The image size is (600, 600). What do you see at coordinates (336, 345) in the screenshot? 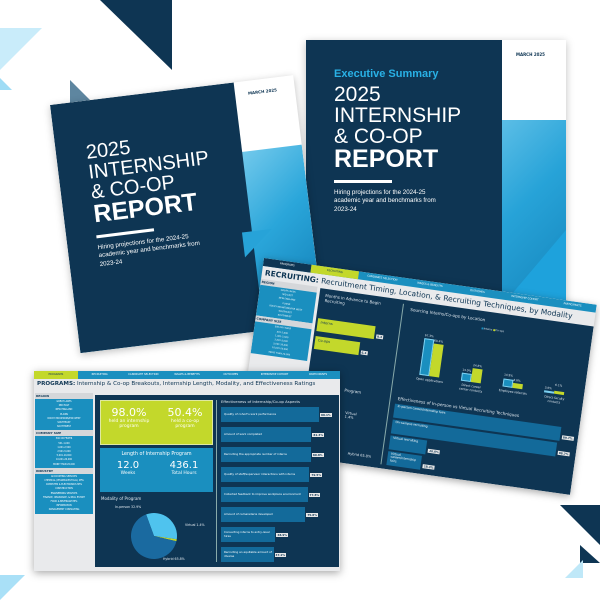
I see `months-bar: Co-ops` at bounding box center [336, 345].